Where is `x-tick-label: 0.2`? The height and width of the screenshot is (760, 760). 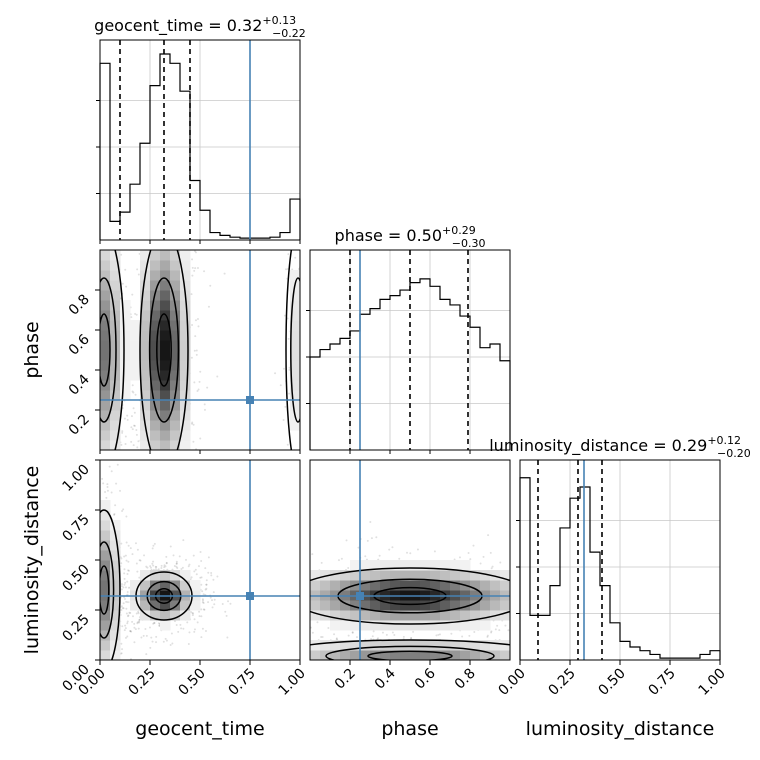
x-tick-label: 0.2 is located at coordinates (345, 679).